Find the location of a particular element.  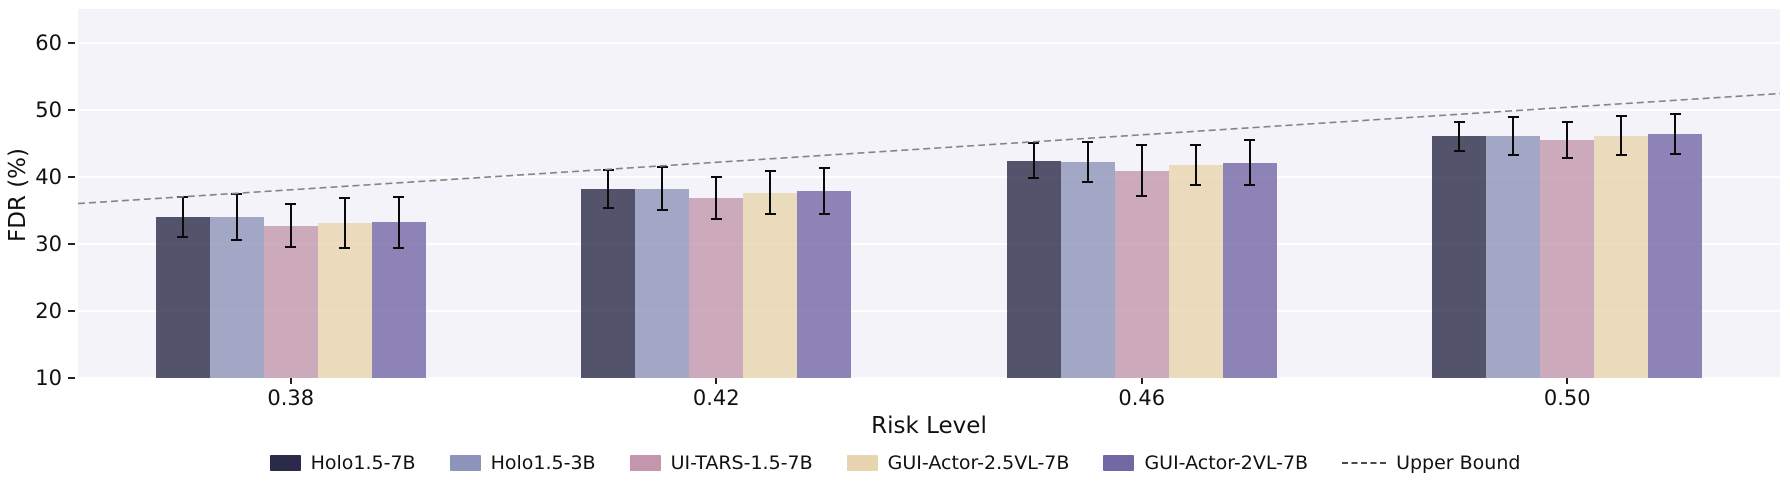

legend-swatch-ui-tars-1-5-7b is located at coordinates (645, 463).